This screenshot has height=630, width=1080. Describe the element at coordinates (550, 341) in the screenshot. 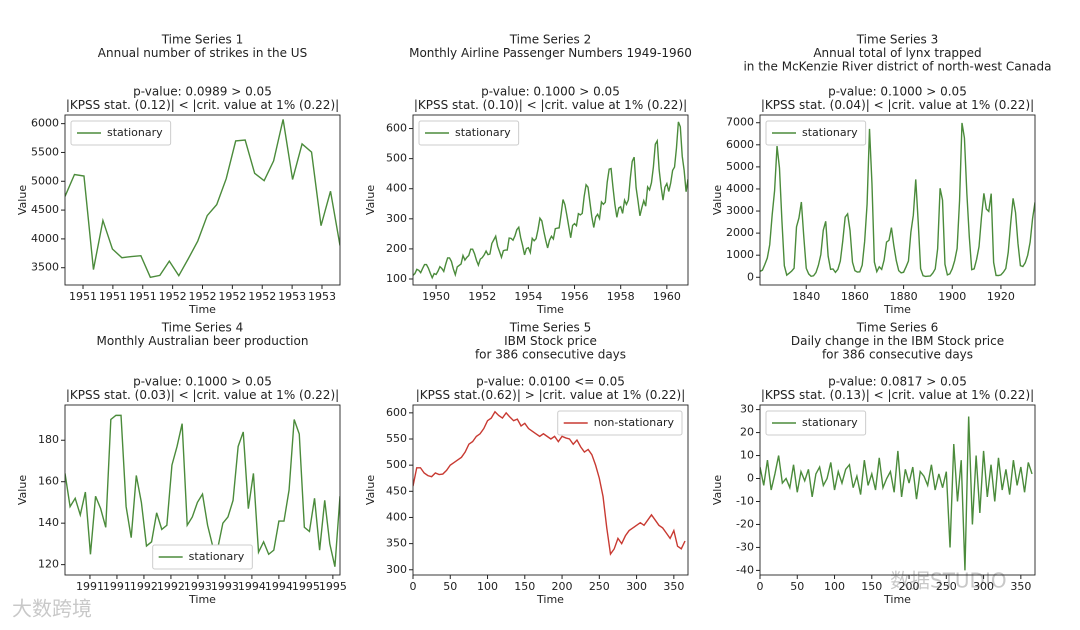

I see `panel-subtitle: IBM Stock price` at that location.